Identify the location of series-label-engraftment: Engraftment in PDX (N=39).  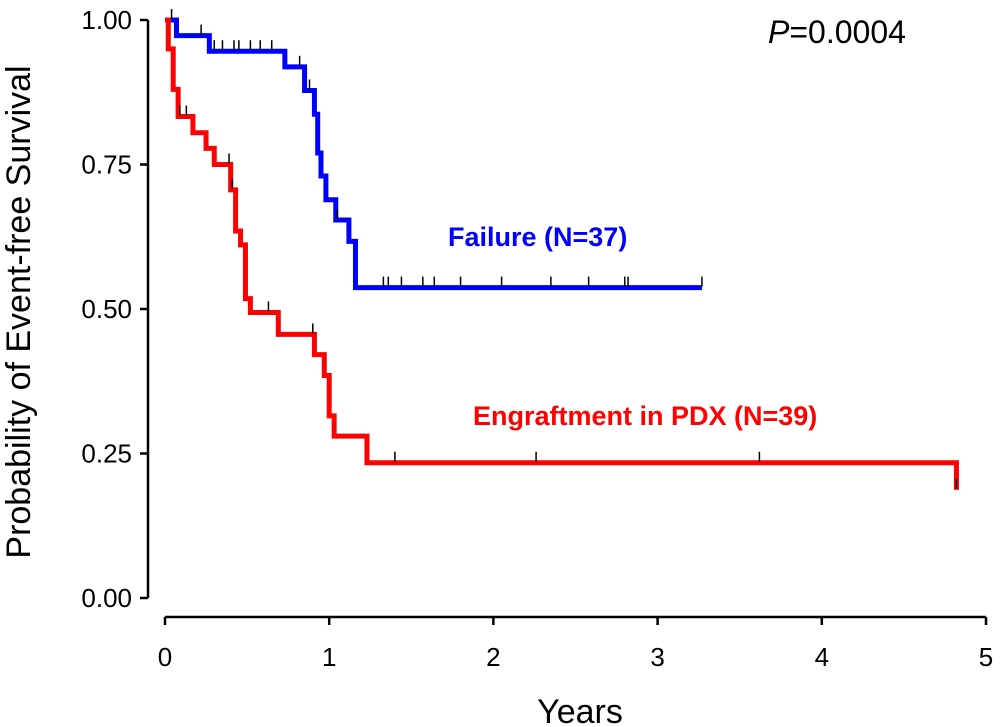
(645, 416).